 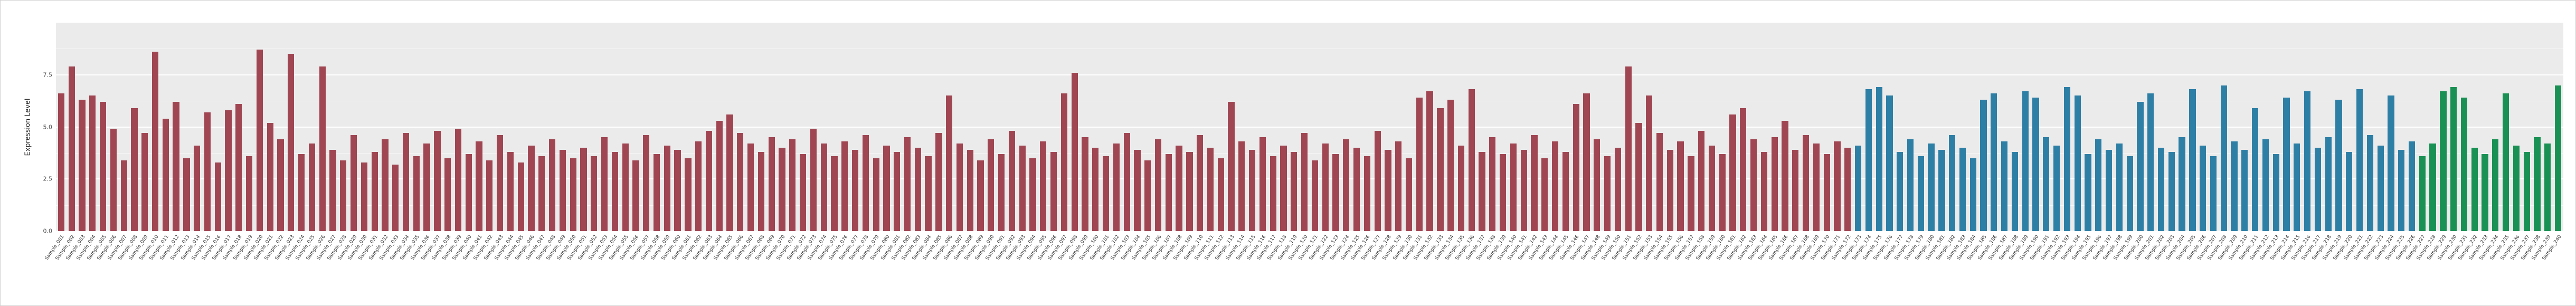 What do you see at coordinates (48, 179) in the screenshot?
I see `y-tick-label: 2.5` at bounding box center [48, 179].